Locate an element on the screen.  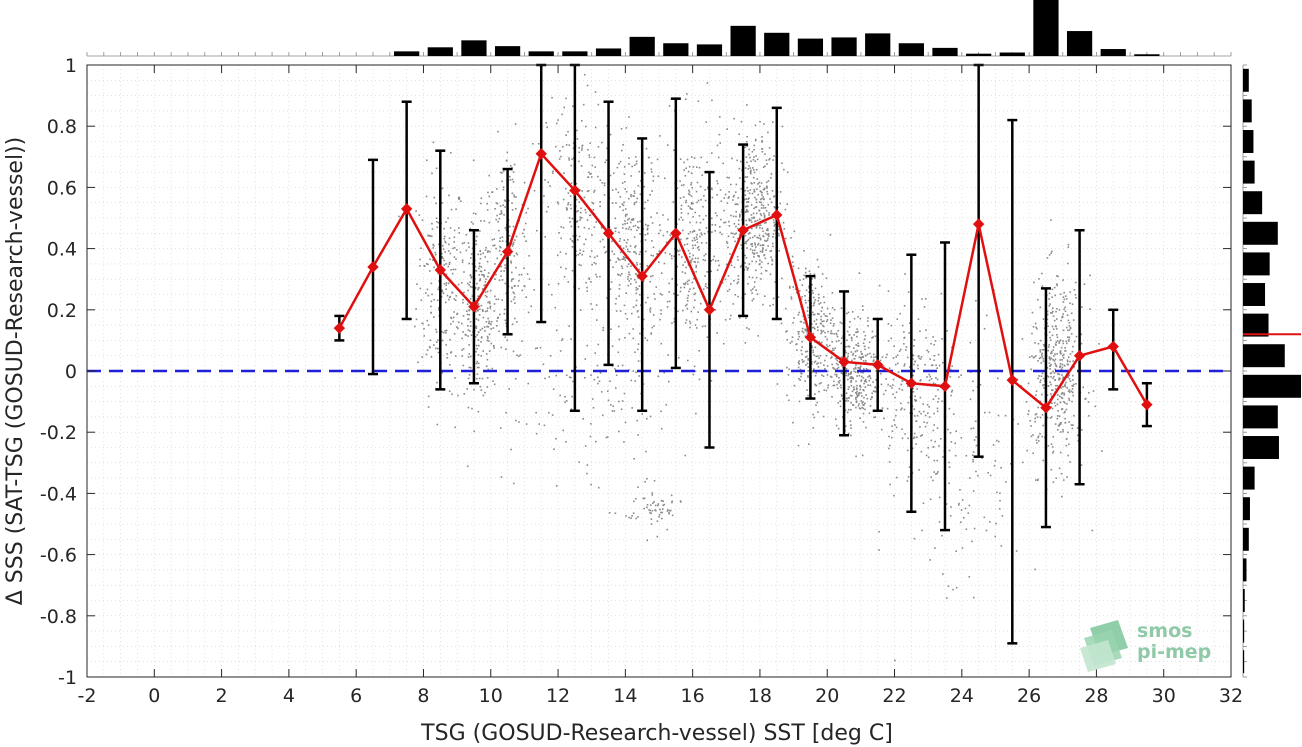
x-tick-label: 8 is located at coordinates (423, 696).